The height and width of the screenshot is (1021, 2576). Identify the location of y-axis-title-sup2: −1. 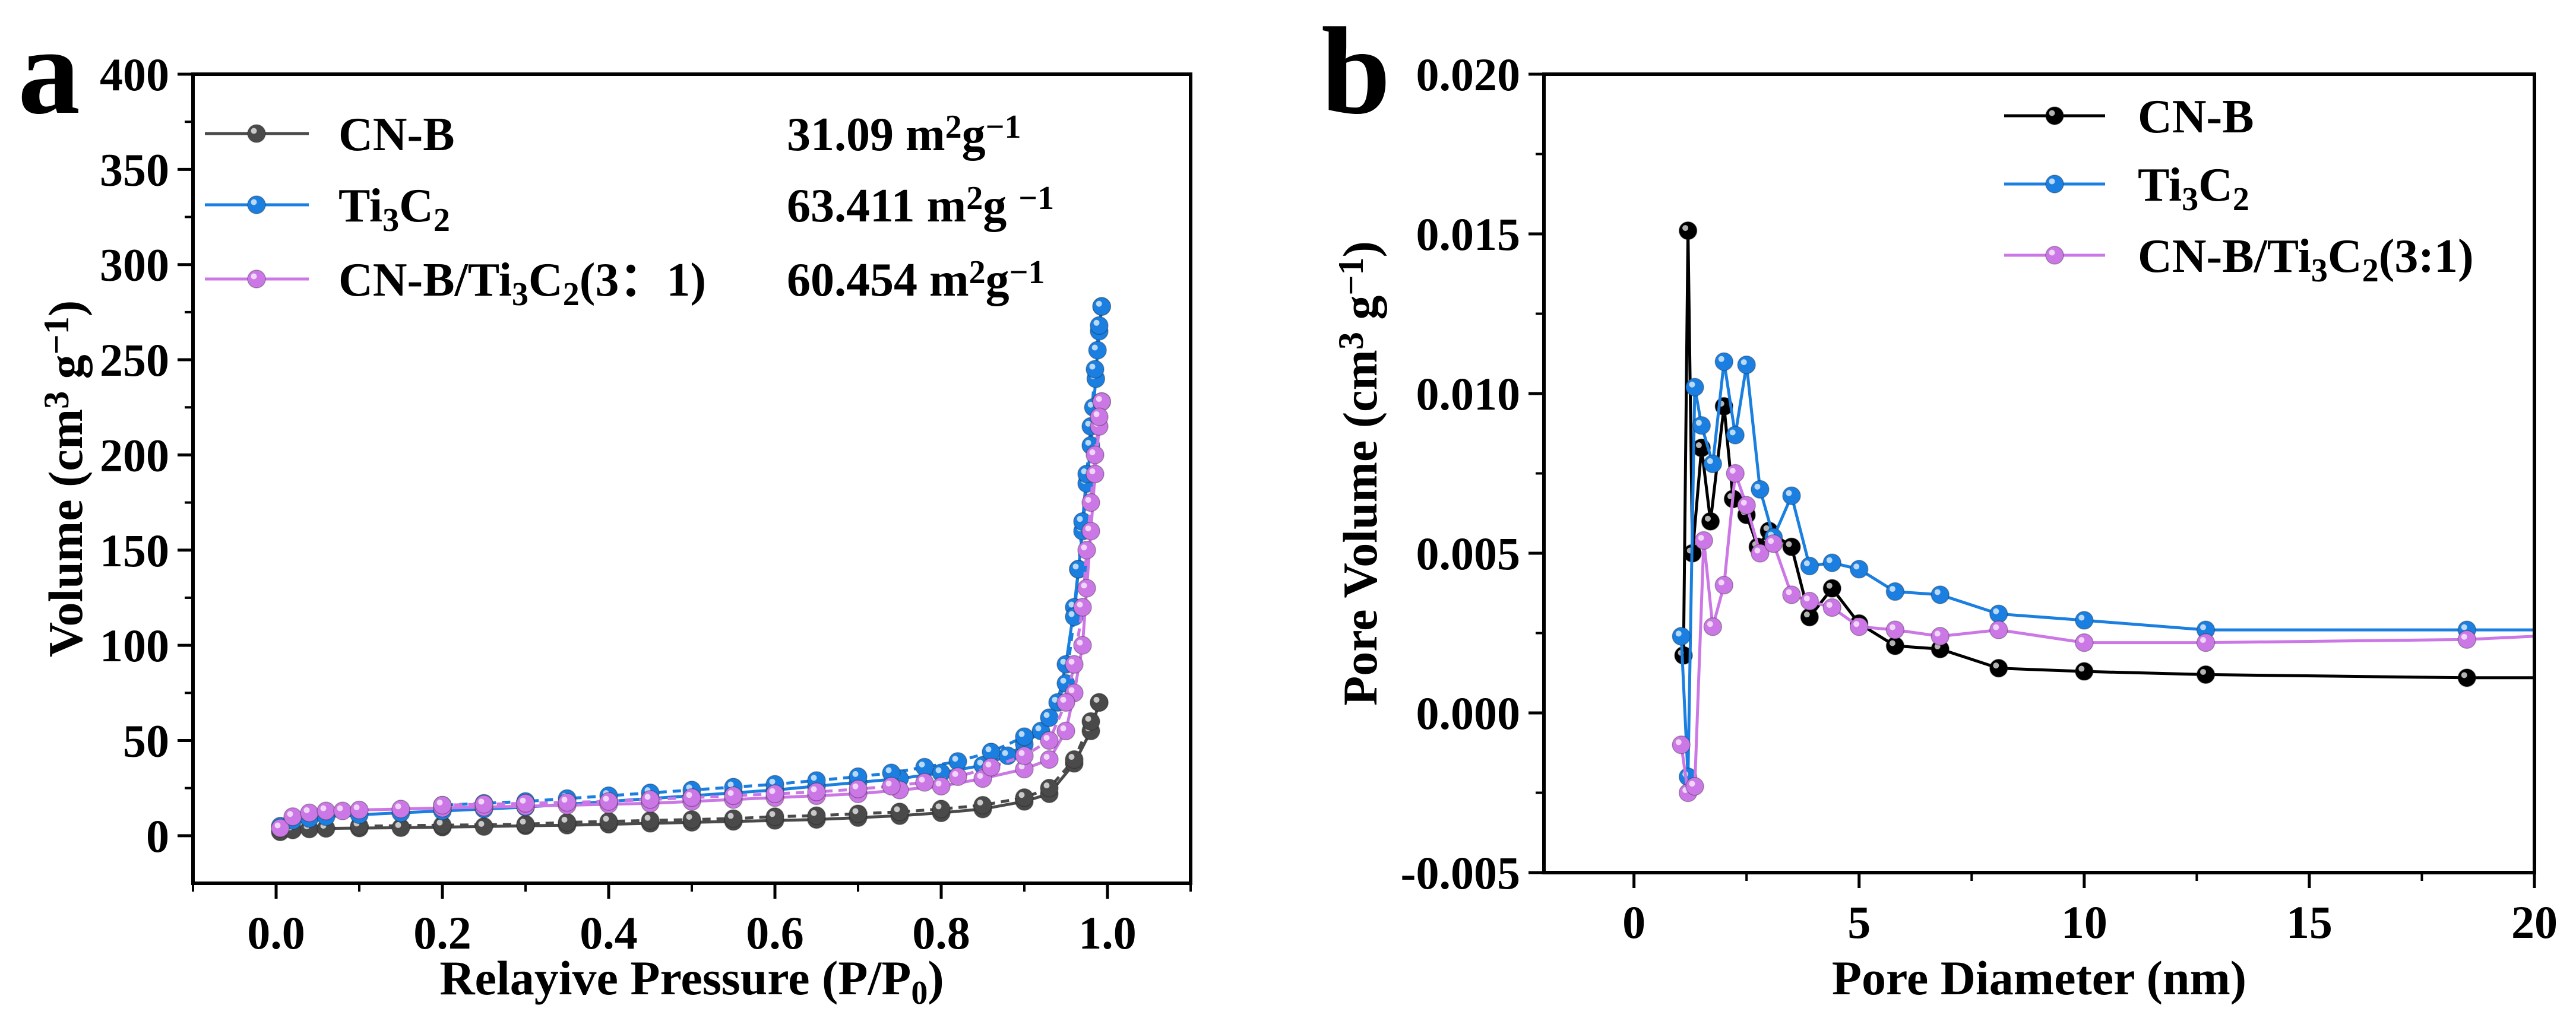
(56, 335).